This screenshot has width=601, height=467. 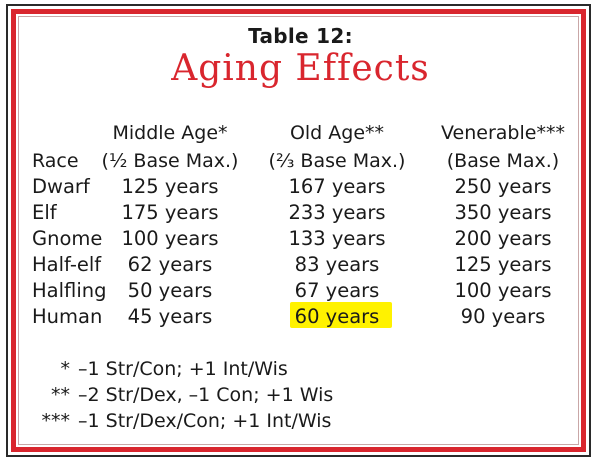 What do you see at coordinates (67, 316) in the screenshot?
I see `race-cell: Human` at bounding box center [67, 316].